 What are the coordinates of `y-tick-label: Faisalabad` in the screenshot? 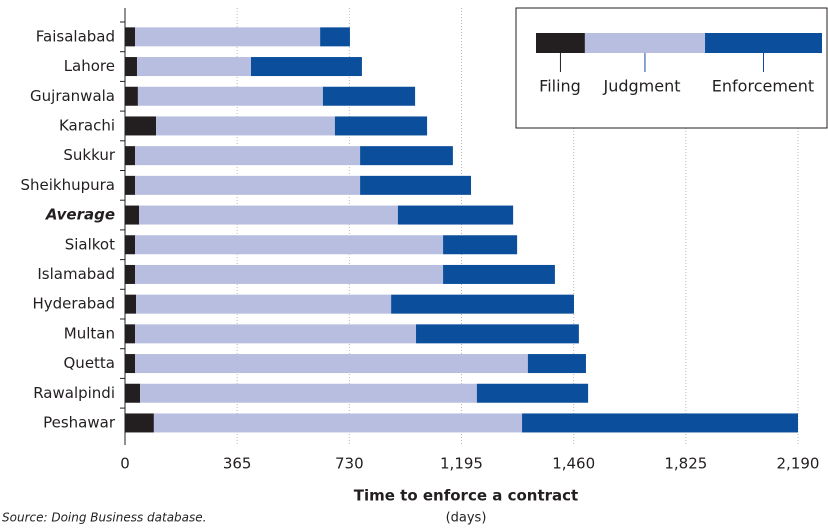 It's located at (75, 36).